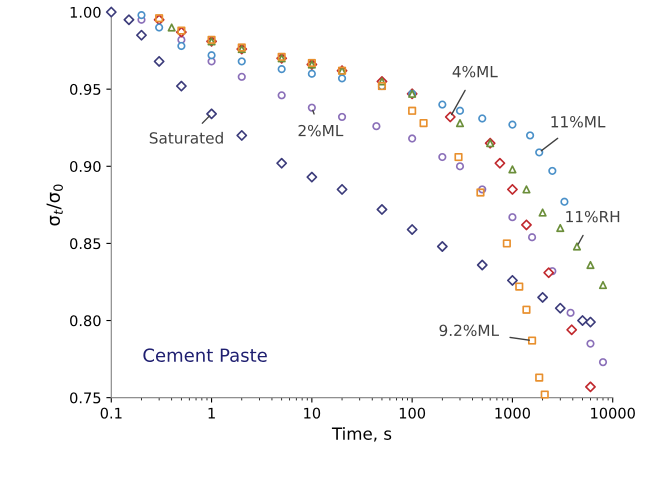 This screenshot has height=482, width=647. I want to click on x-tick-label: 10, so click(312, 413).